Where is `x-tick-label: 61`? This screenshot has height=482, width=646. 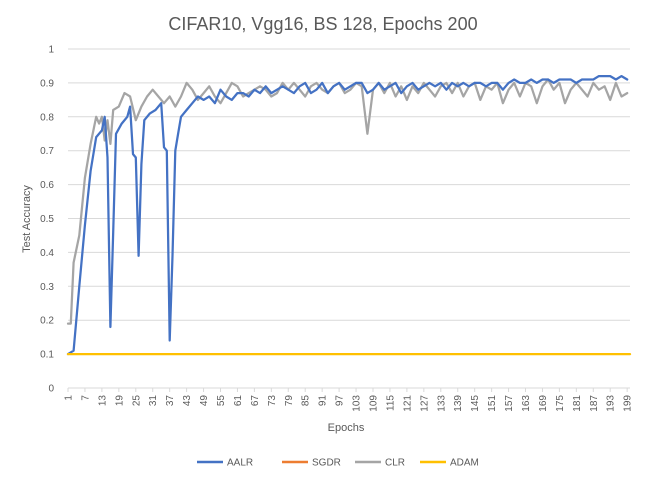
x-tick-label: 61 is located at coordinates (238, 401).